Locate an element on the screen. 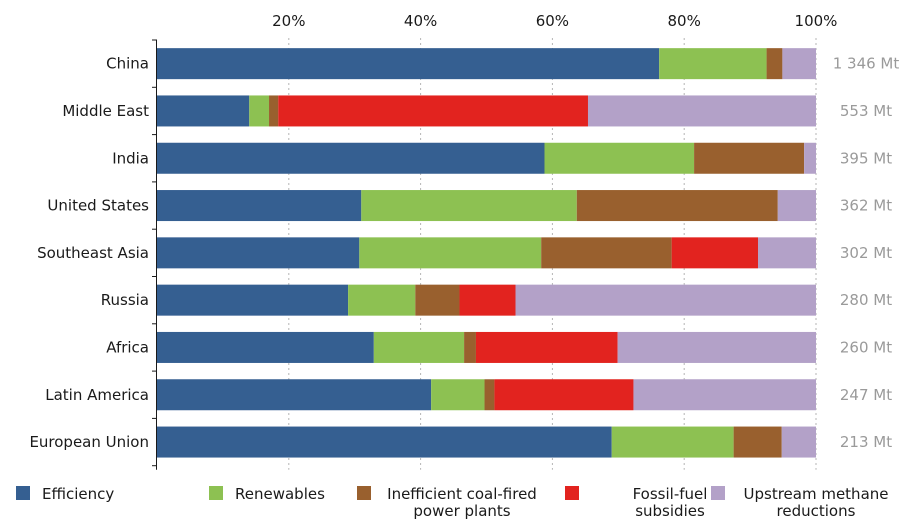 The width and height of the screenshot is (908, 528). total-label: 213 Mt is located at coordinates (866, 442).